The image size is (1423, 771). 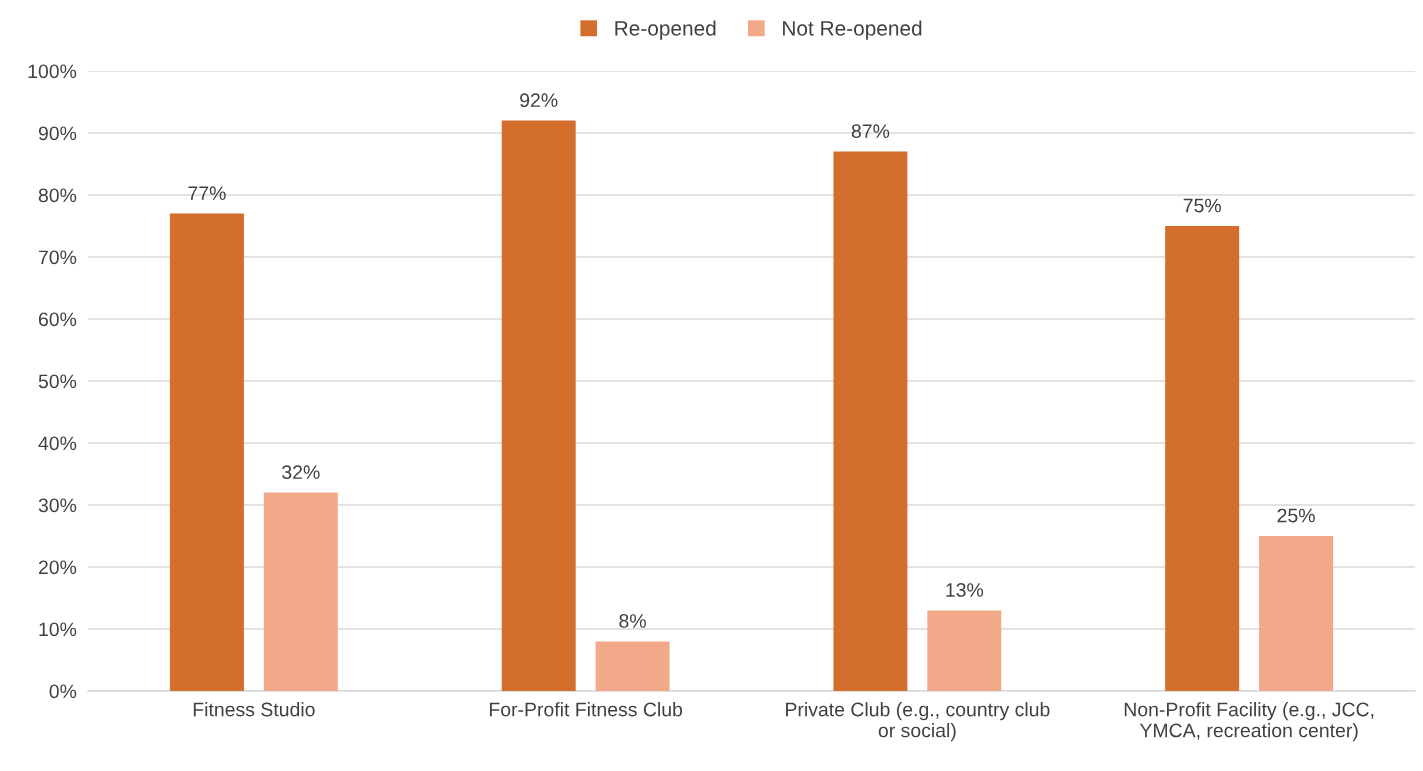 I want to click on y-tick-label: 90%, so click(x=57, y=133).